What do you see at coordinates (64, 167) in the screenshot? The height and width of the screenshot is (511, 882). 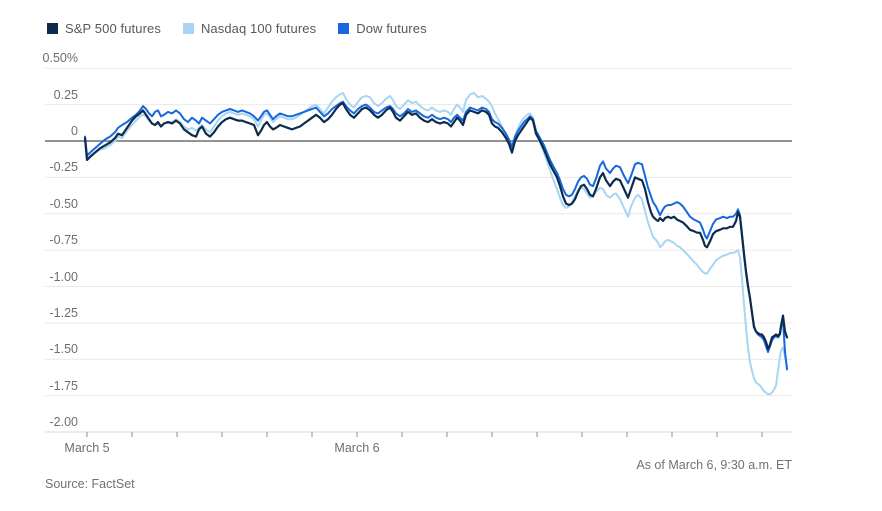 I see `y-axis-label: -0.25` at bounding box center [64, 167].